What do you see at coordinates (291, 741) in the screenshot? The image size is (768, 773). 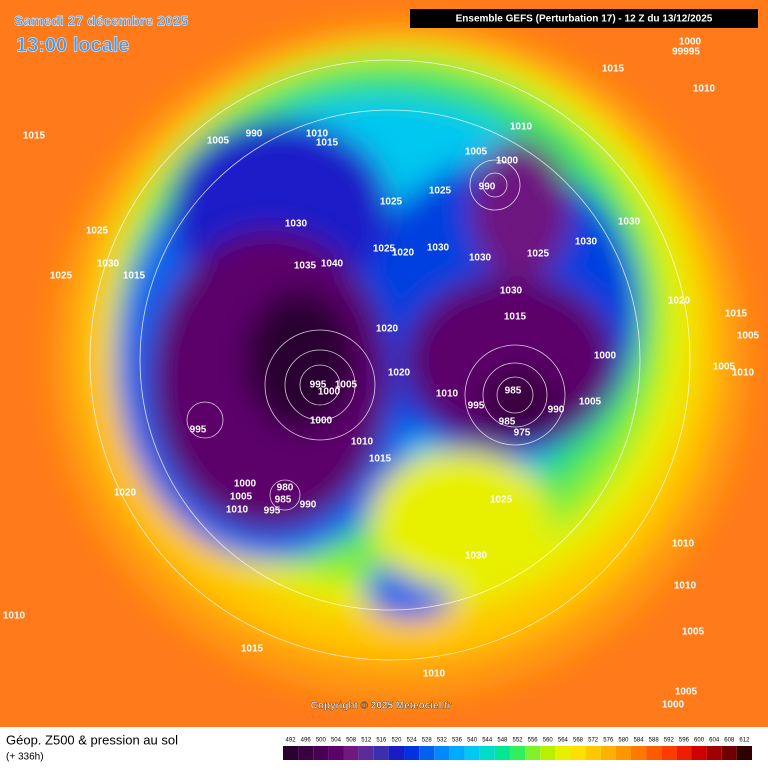 I see `legend-tick: 492` at bounding box center [291, 741].